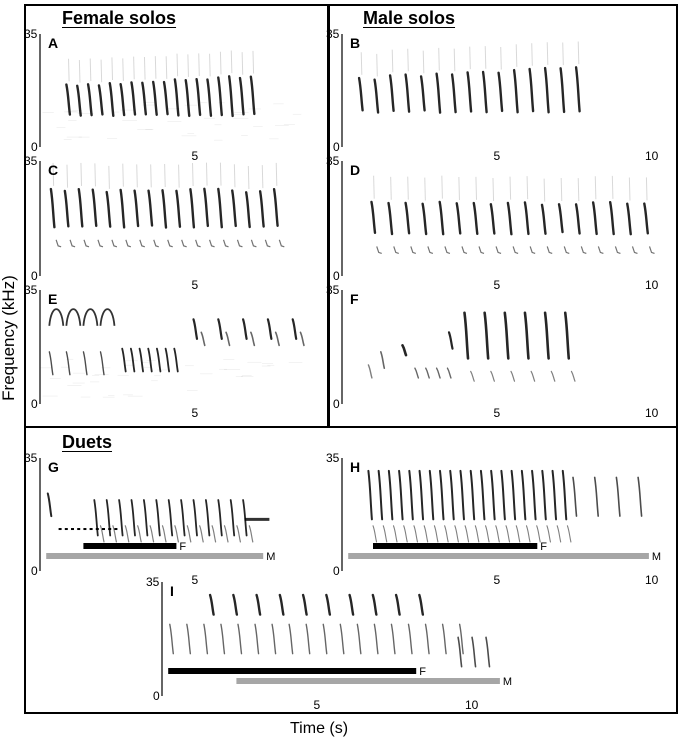 The height and width of the screenshot is (746, 680). What do you see at coordinates (157, 514) in the screenshot?
I see `spectrogram-g: FM` at bounding box center [157, 514].